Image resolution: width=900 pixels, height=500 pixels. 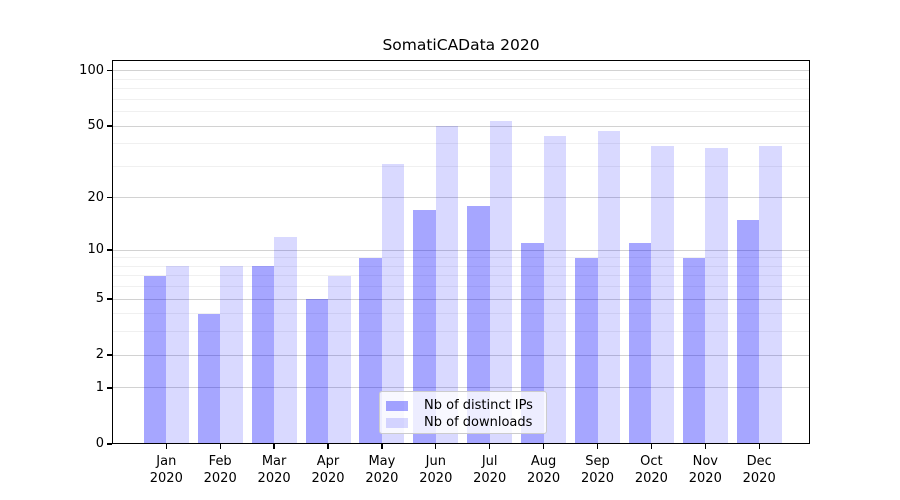 I want to click on bar-distinct-ips-nov, so click(x=694, y=350).